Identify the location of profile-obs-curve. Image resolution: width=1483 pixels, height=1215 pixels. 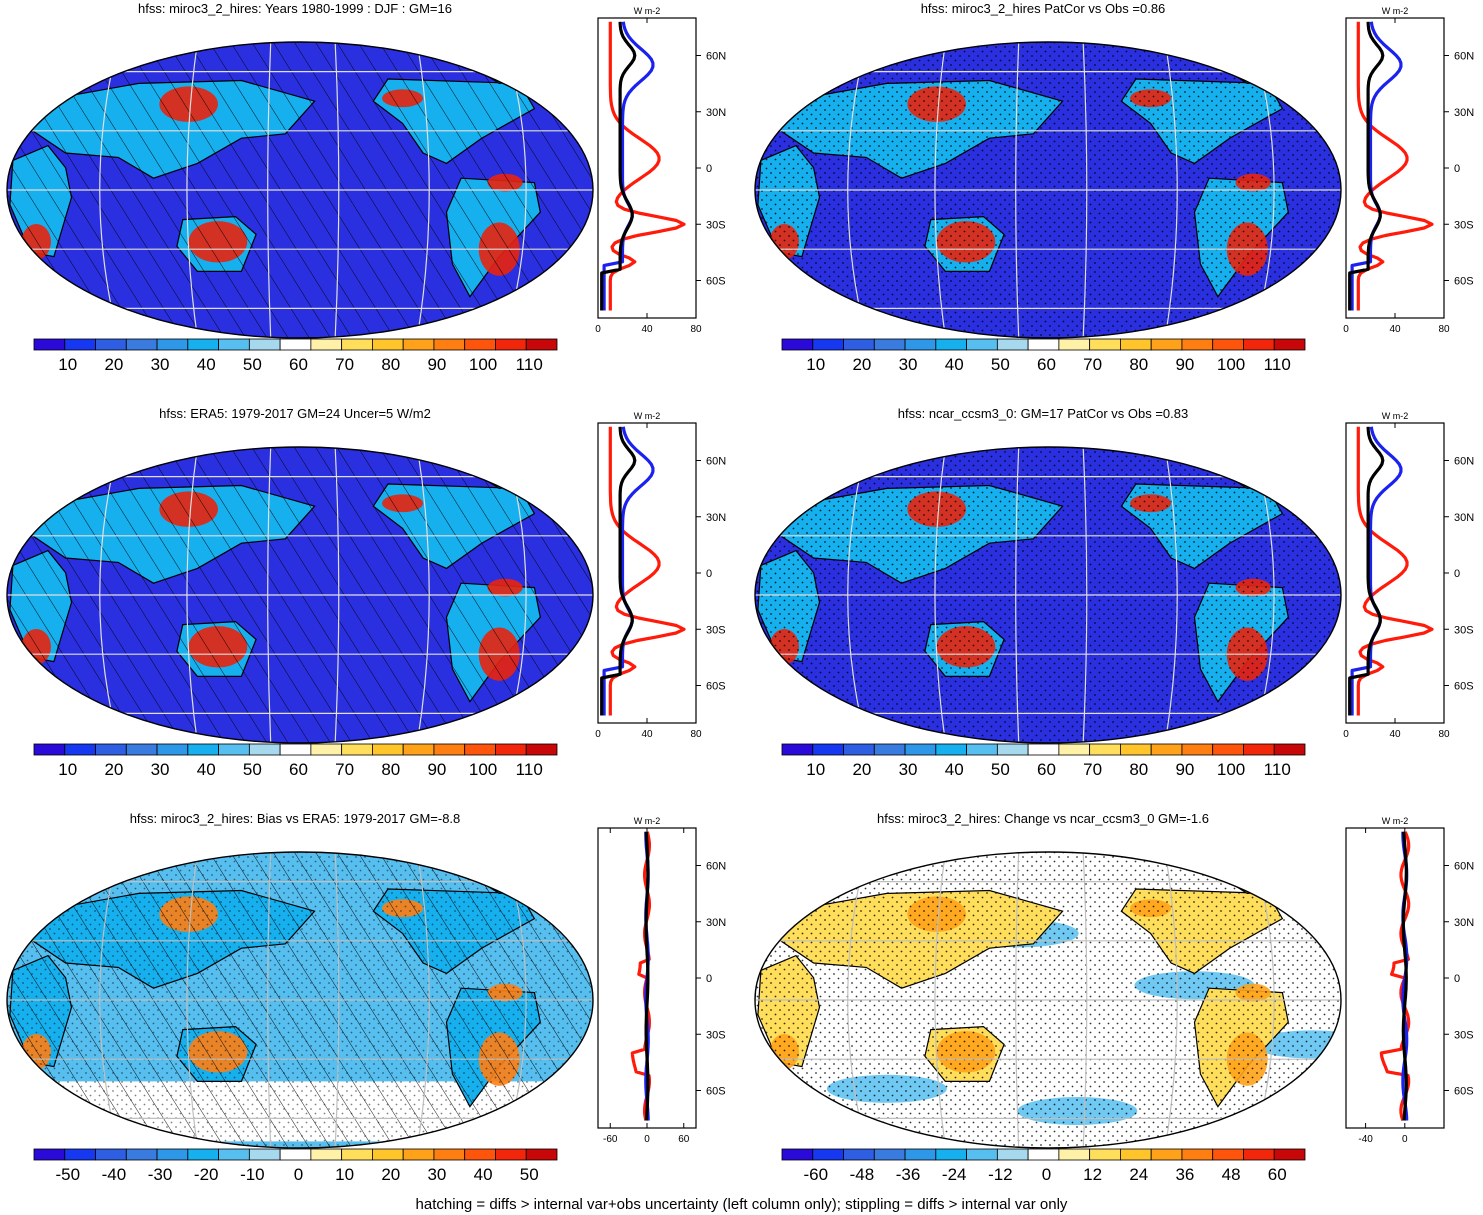
(1404, 976).